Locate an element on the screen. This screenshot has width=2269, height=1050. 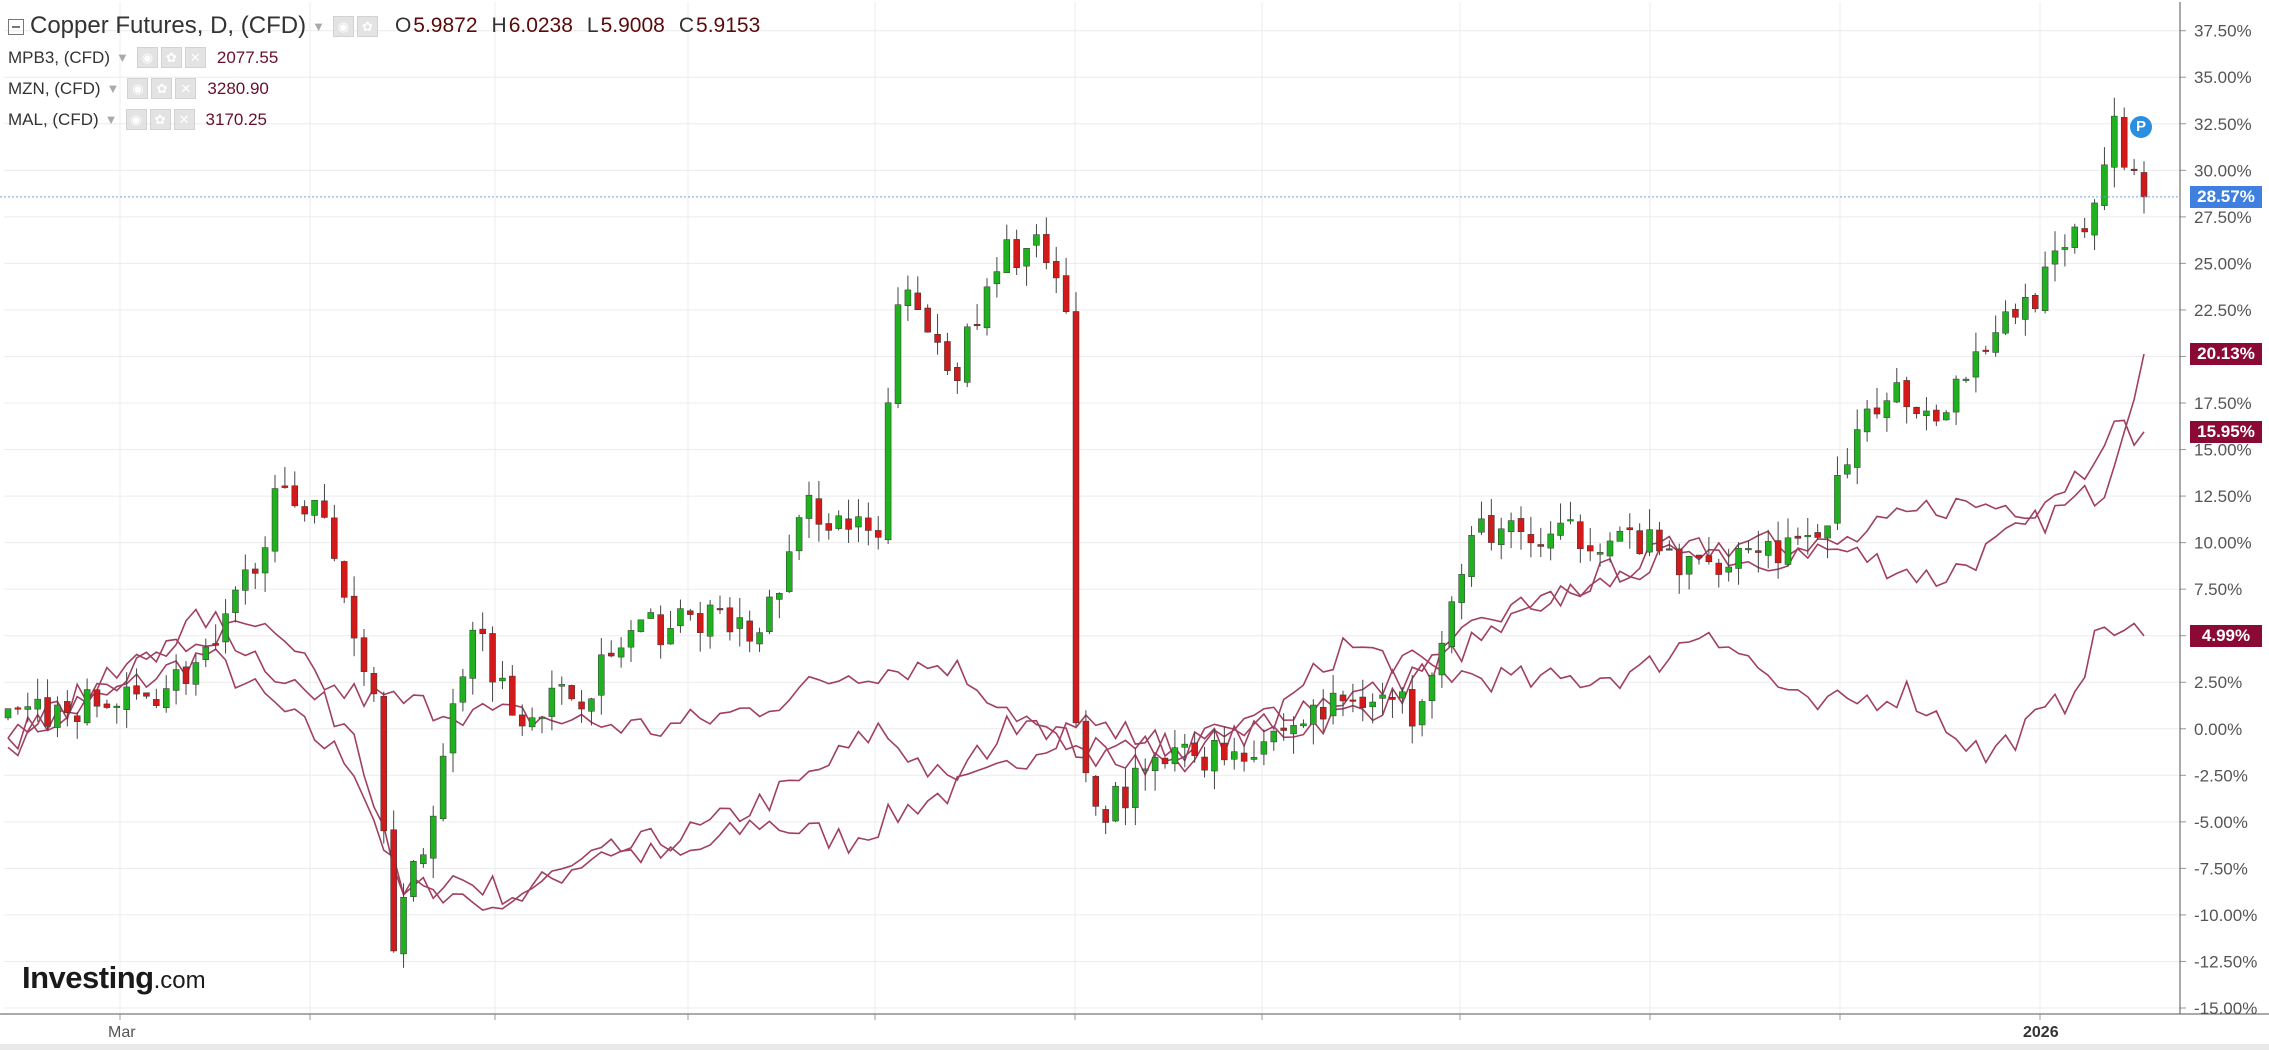
indicator-name: MPB3, (CFD) is located at coordinates (59, 57).